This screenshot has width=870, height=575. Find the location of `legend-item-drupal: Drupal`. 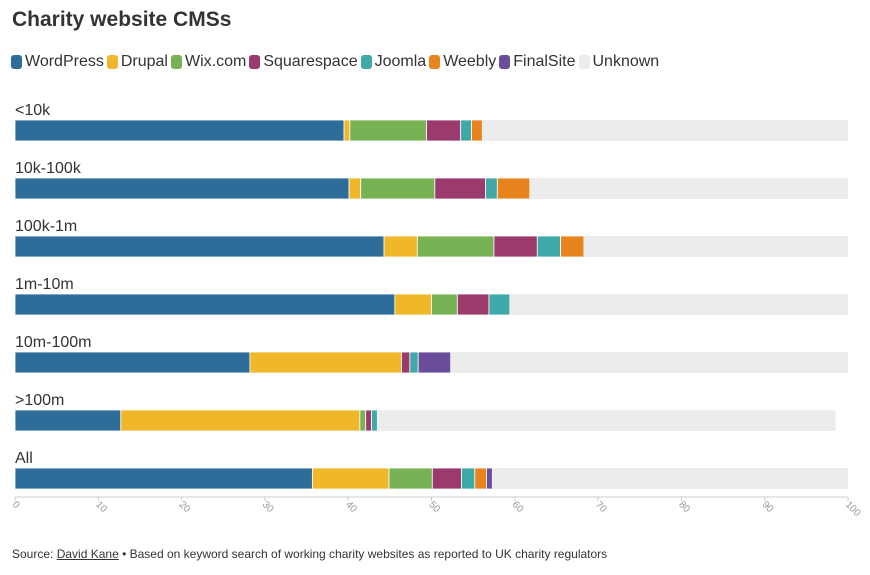

legend-item-drupal: Drupal is located at coordinates (137, 62).